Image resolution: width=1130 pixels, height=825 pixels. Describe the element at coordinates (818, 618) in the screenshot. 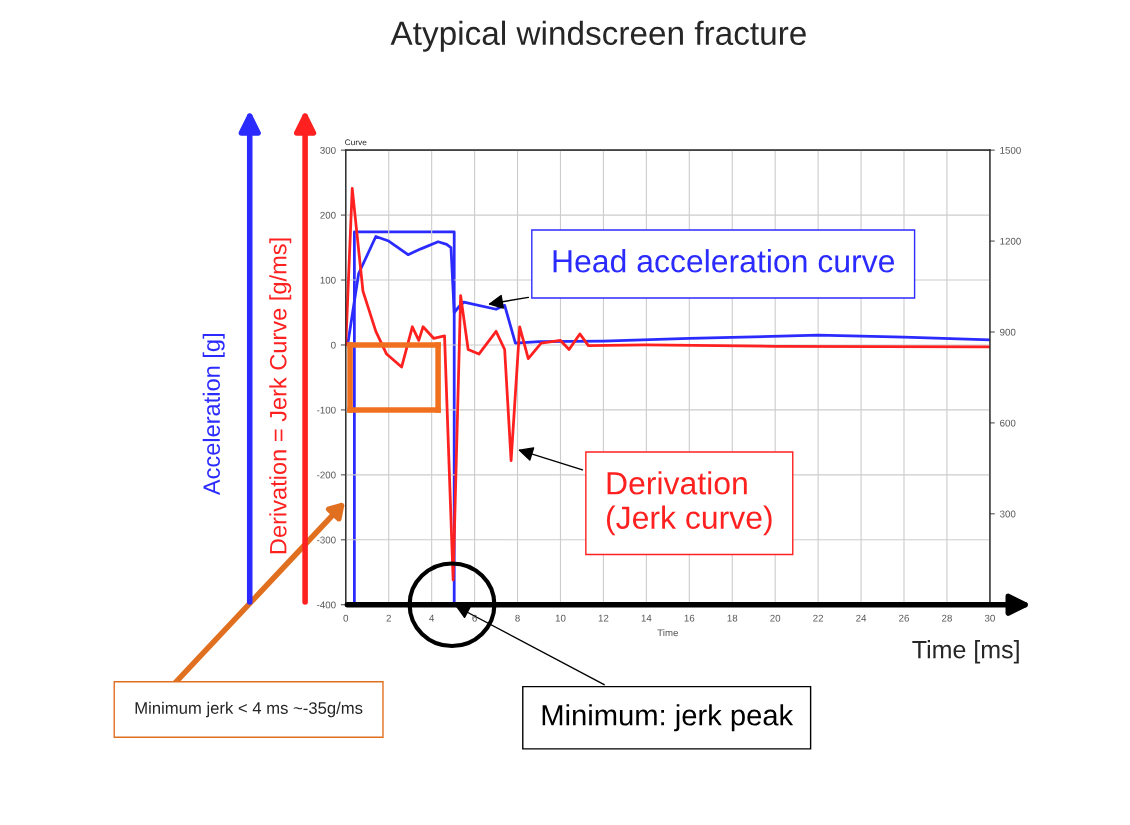

I see `x-tick-label: 22` at that location.